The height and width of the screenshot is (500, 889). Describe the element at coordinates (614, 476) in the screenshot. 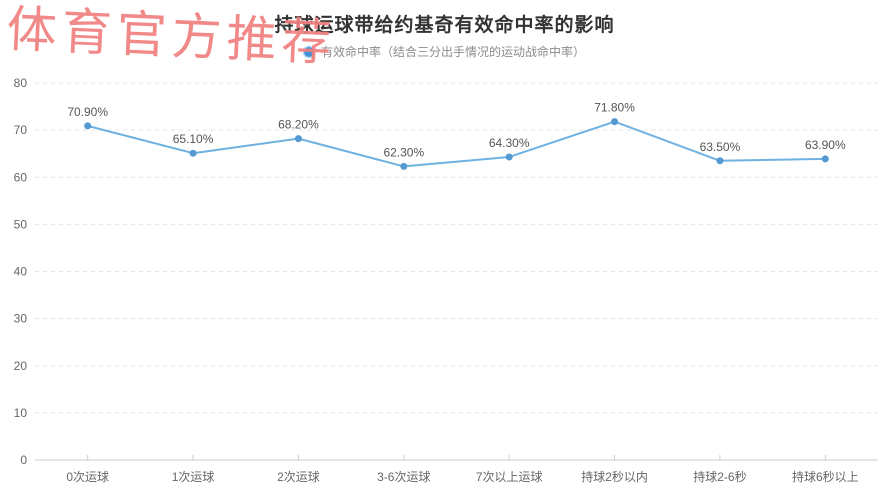

I see `x-axis-category-label: 持球2秒以内` at that location.